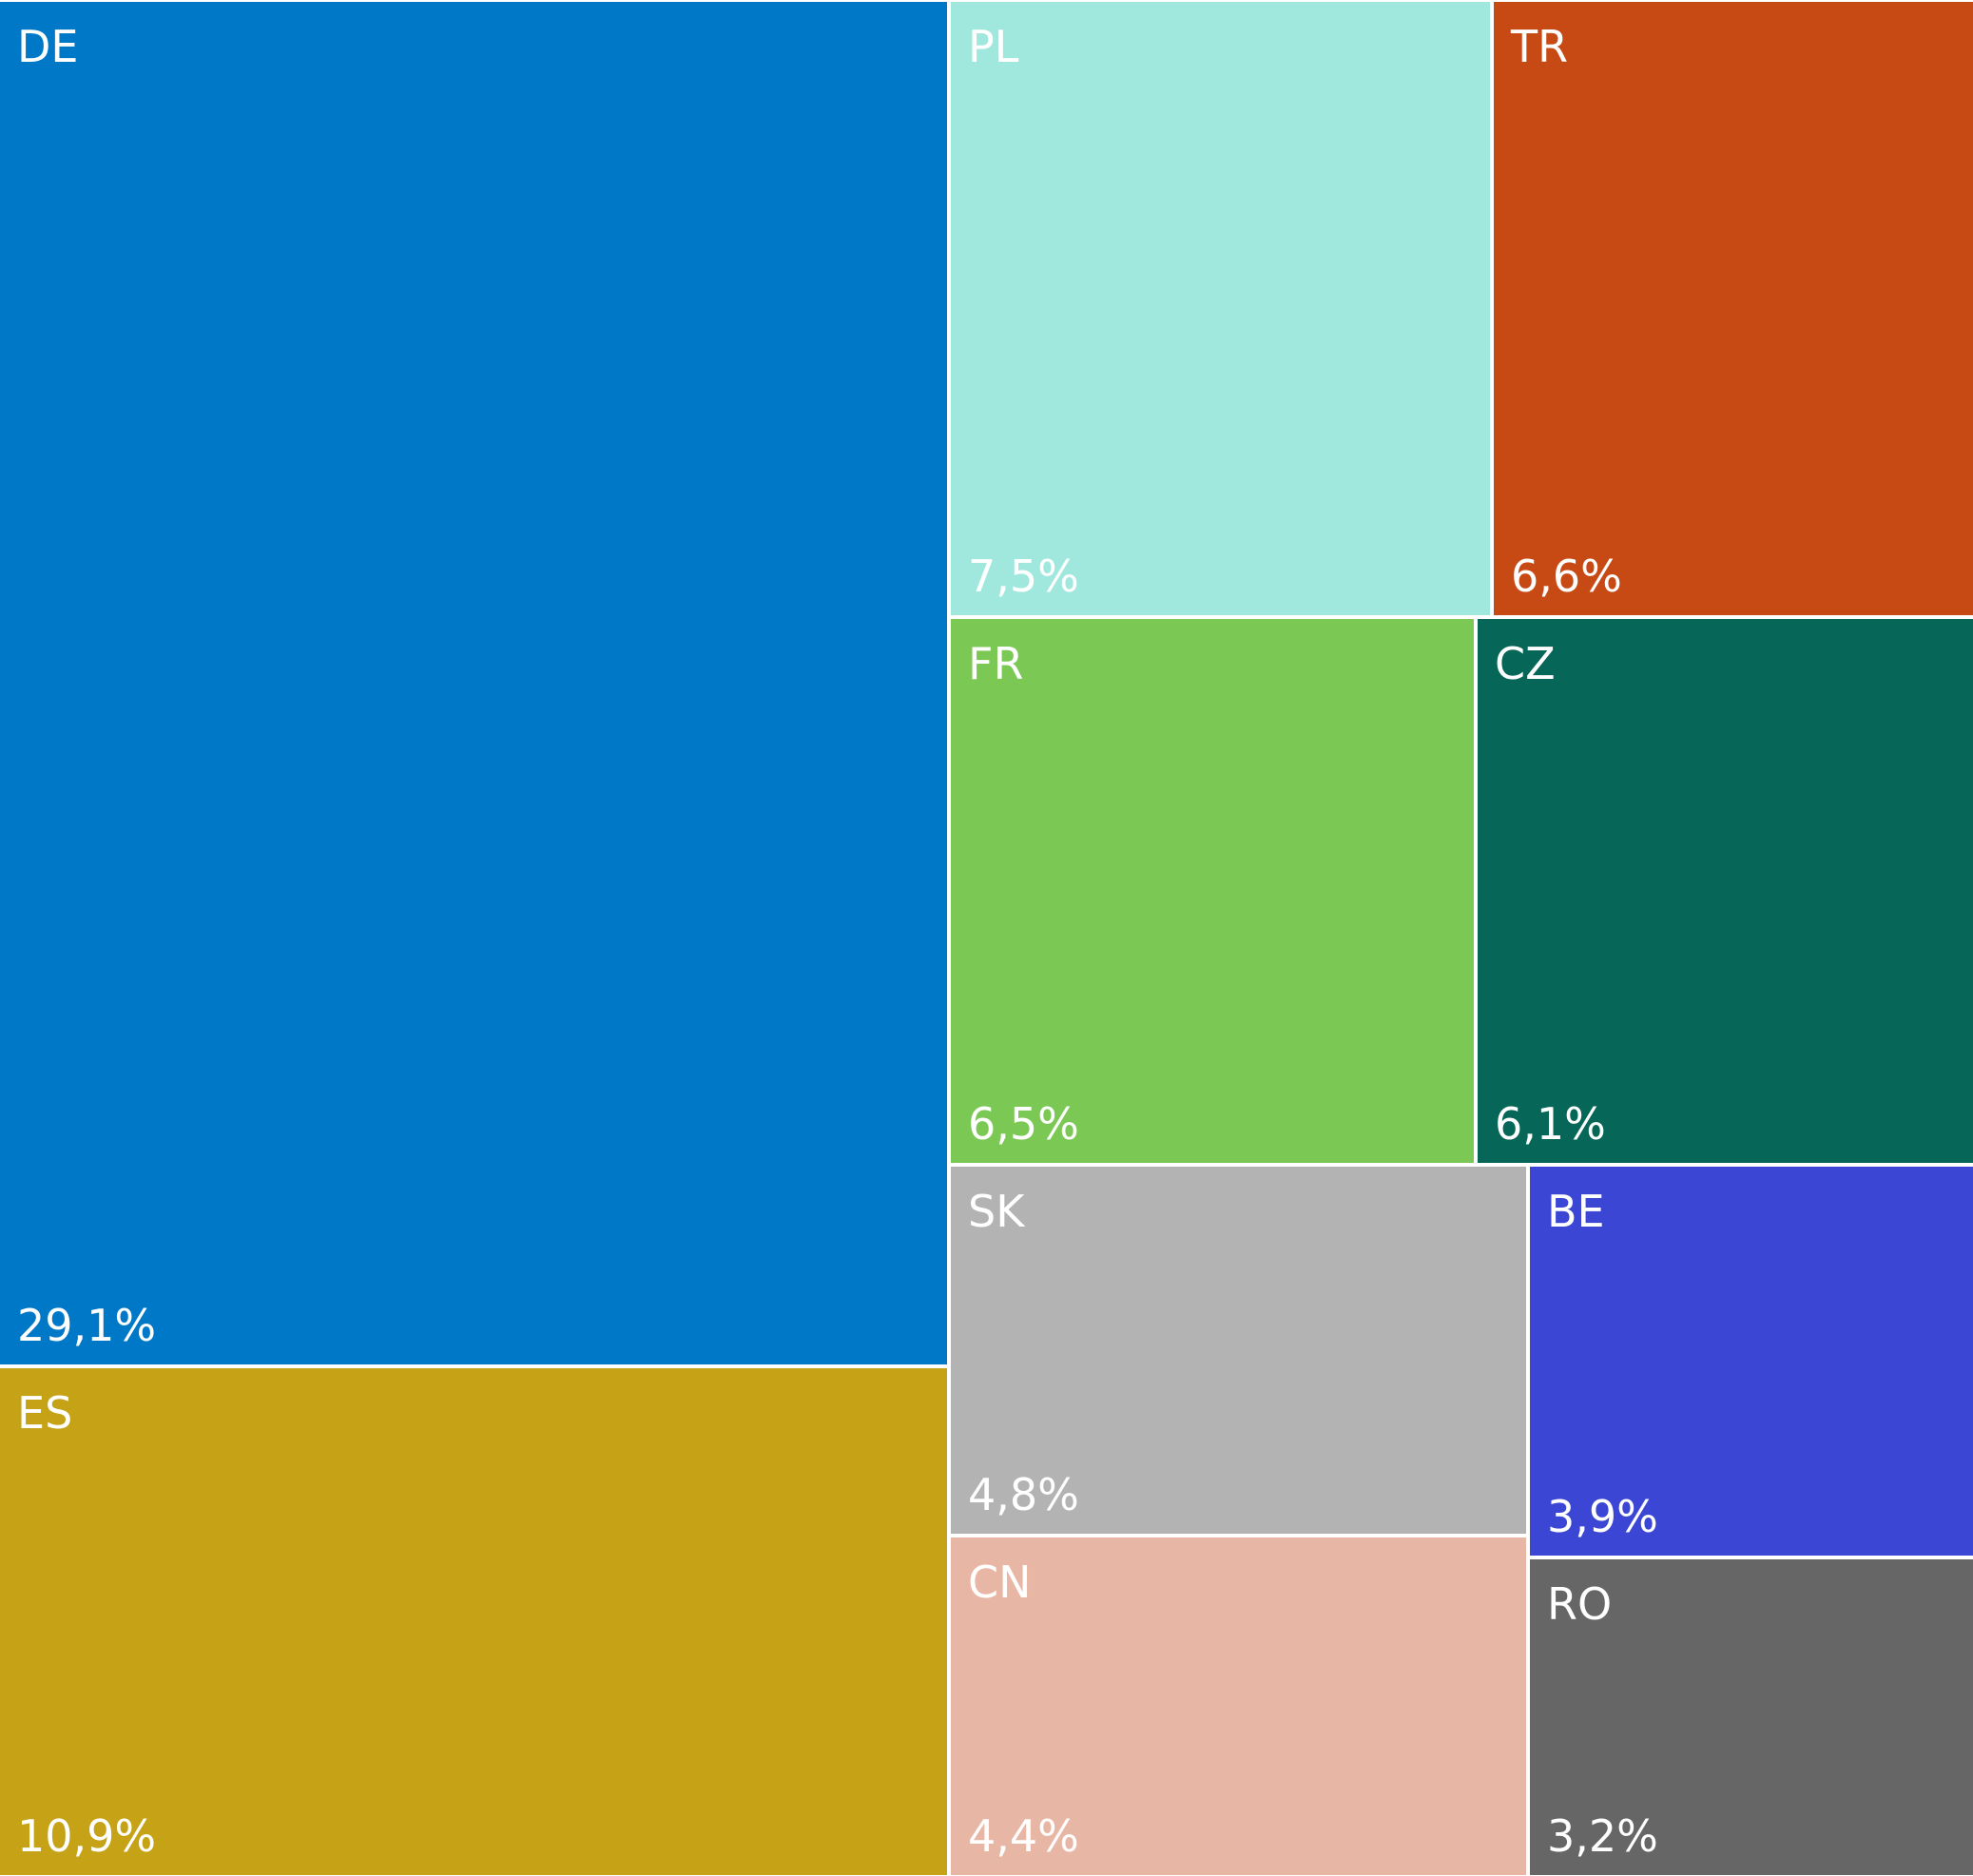  What do you see at coordinates (1580, 1604) in the screenshot?
I see `tile-code-ro: RO` at bounding box center [1580, 1604].